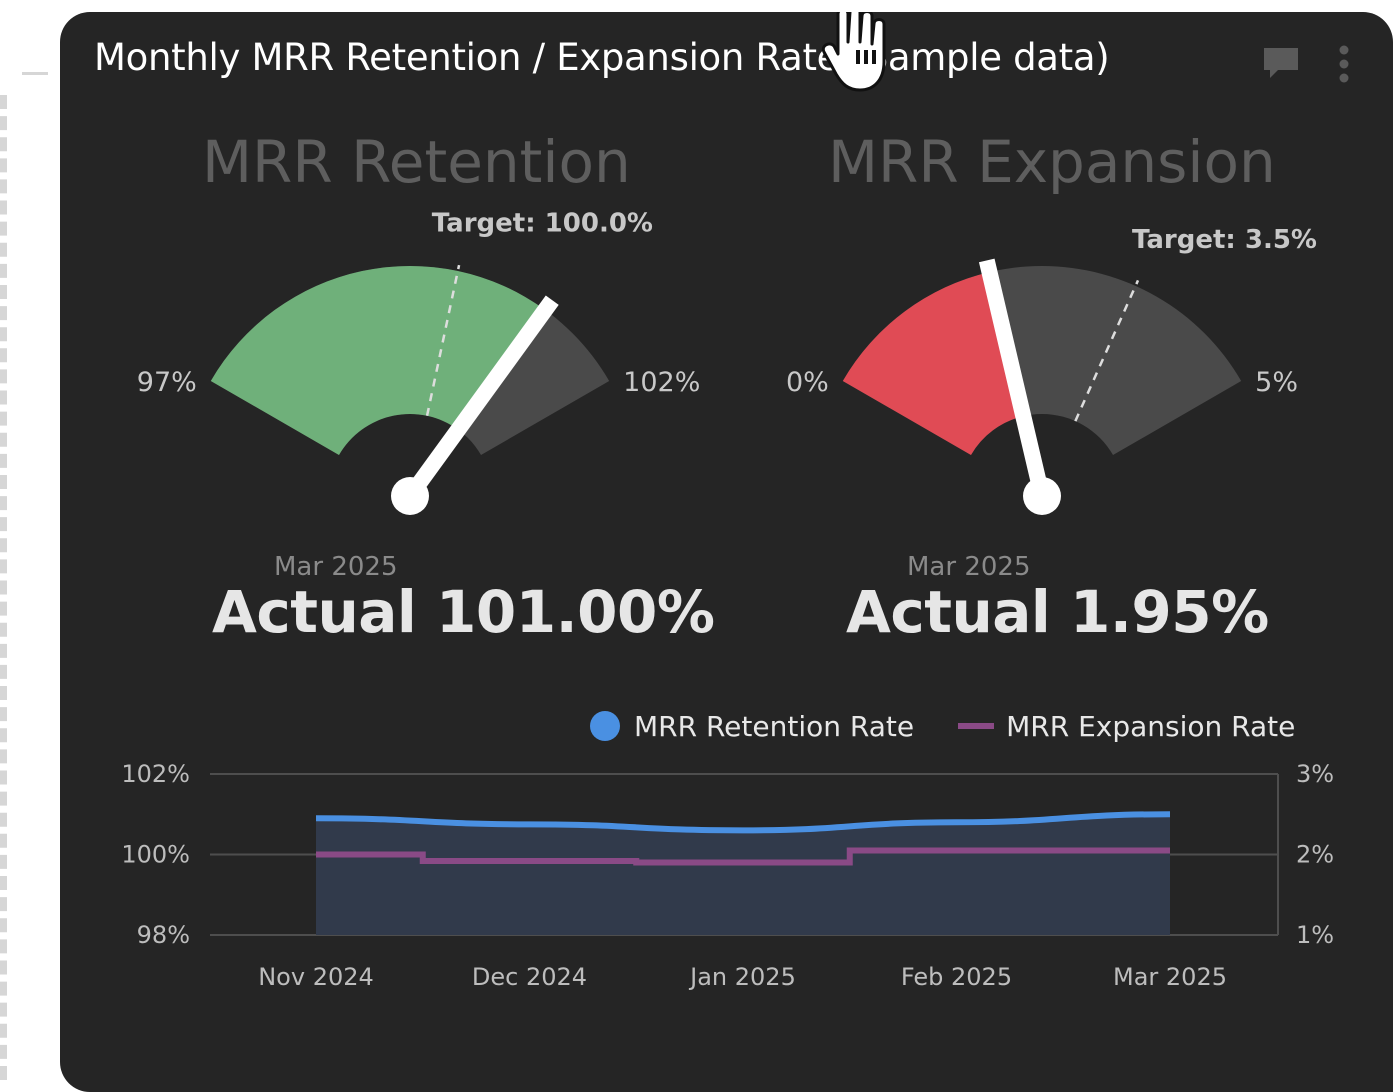 Image resolution: width=1393 pixels, height=1092 pixels. Describe the element at coordinates (661, 382) in the screenshot. I see `retention-max-label: 102%` at that location.